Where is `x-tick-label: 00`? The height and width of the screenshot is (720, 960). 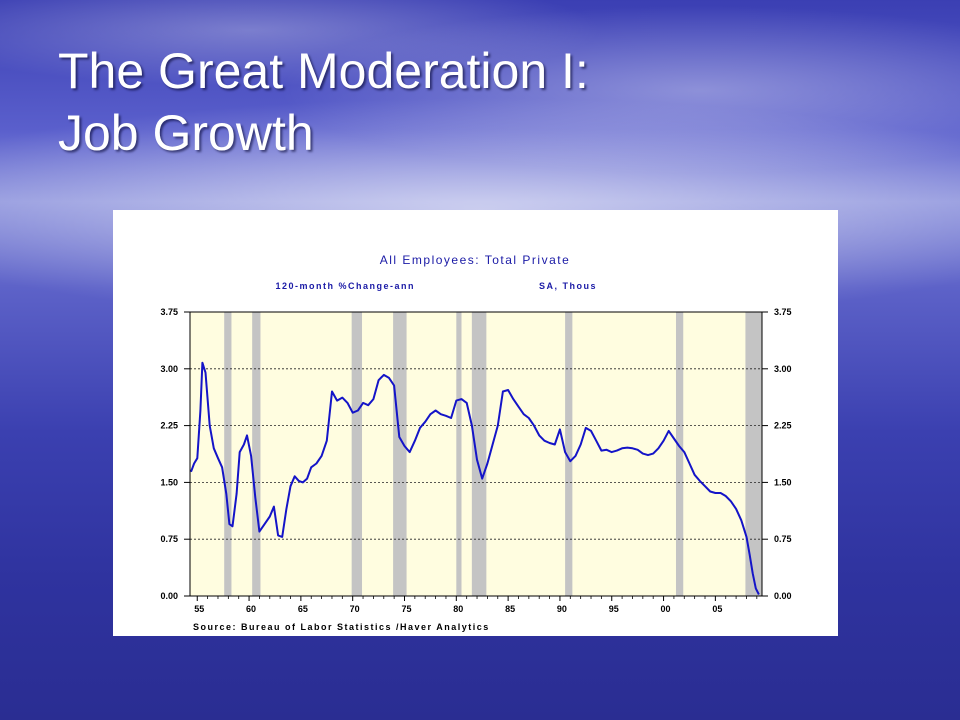
x-tick-label: 00 is located at coordinates (666, 609).